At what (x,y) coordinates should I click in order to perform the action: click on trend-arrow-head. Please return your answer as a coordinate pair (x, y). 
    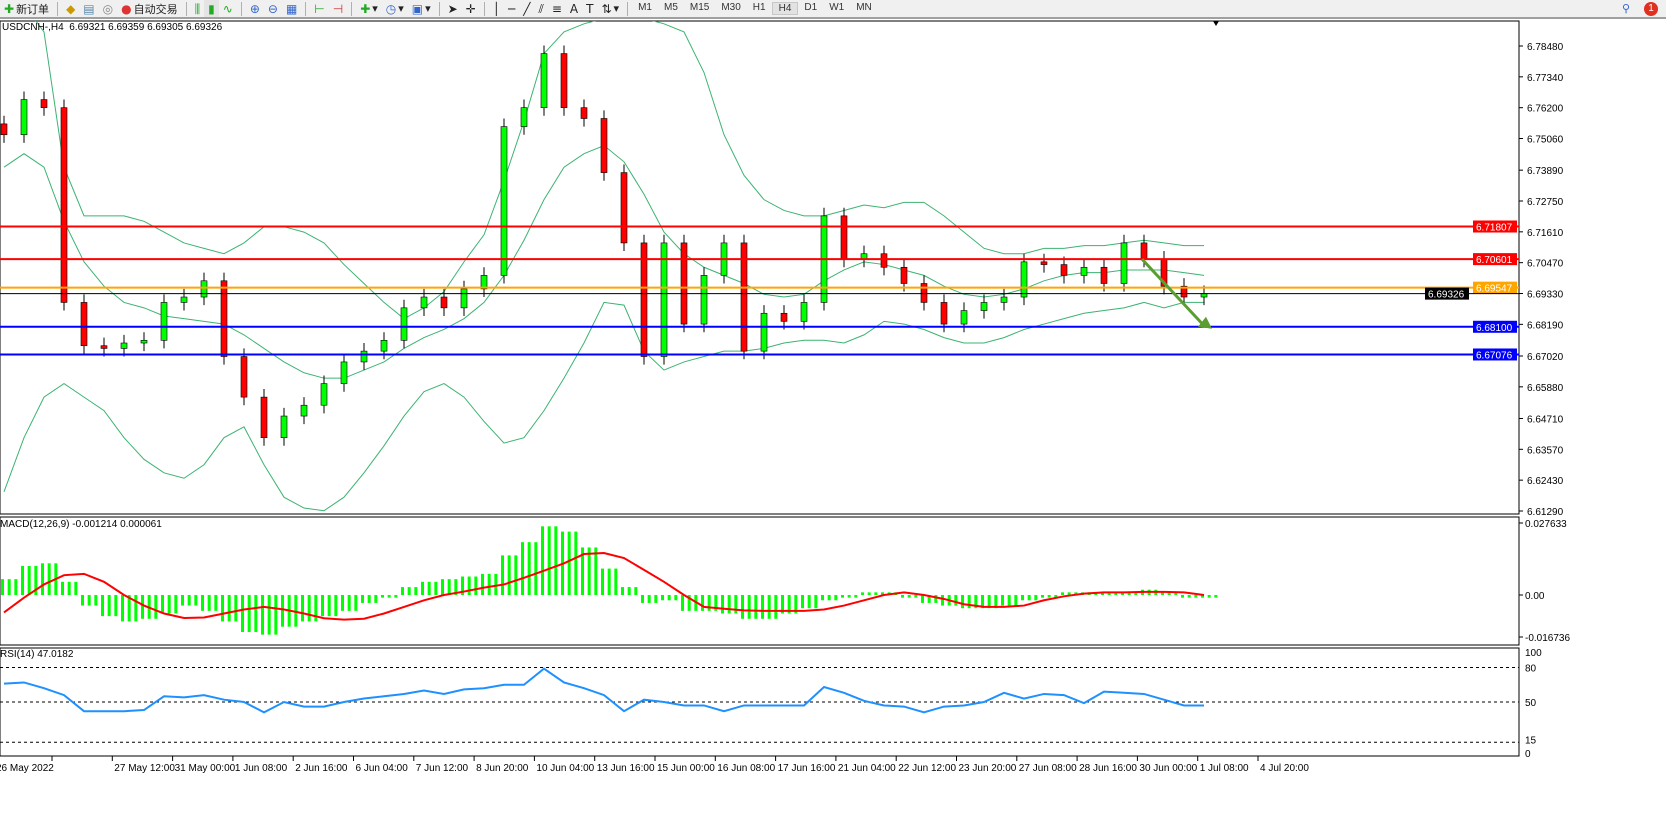
    Looking at the image, I should click on (1205, 322).